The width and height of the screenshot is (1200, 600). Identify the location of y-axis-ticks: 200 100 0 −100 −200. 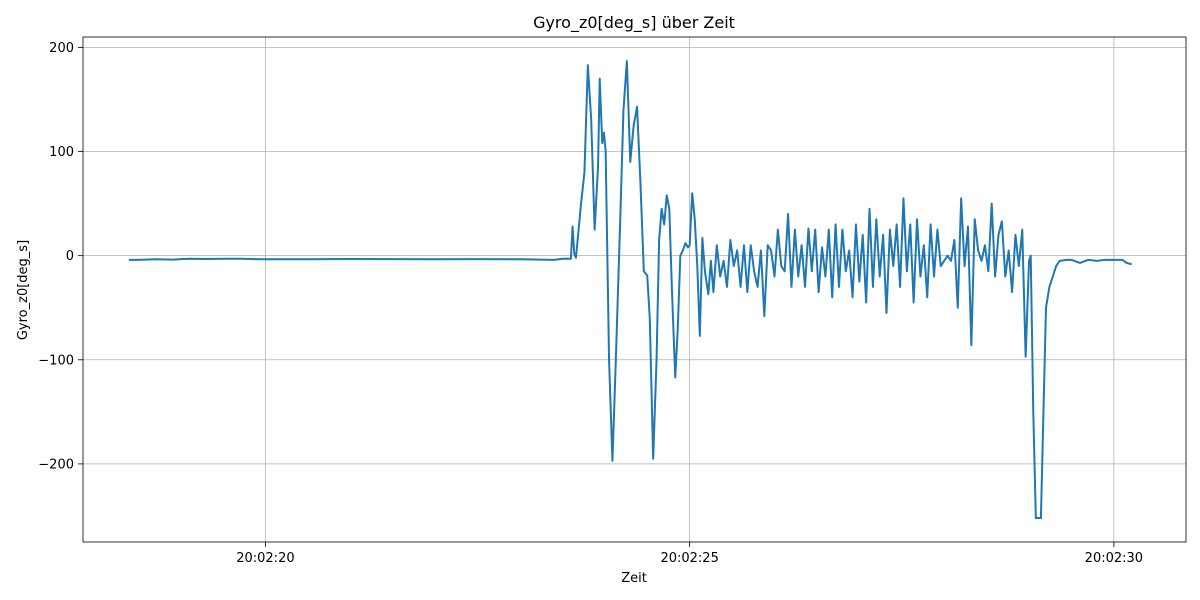
(60, 256).